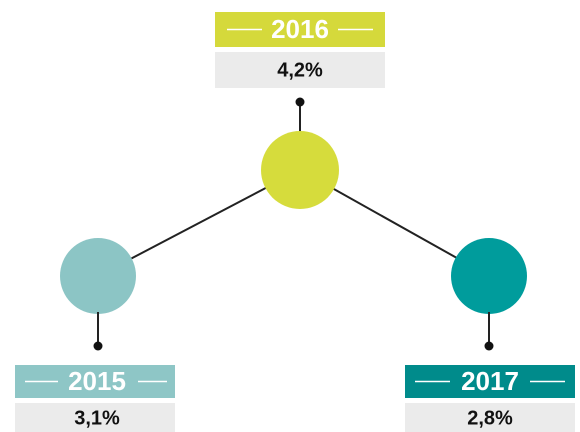 The image size is (580, 432). What do you see at coordinates (97, 381) in the screenshot?
I see `year-label: 2015` at bounding box center [97, 381].